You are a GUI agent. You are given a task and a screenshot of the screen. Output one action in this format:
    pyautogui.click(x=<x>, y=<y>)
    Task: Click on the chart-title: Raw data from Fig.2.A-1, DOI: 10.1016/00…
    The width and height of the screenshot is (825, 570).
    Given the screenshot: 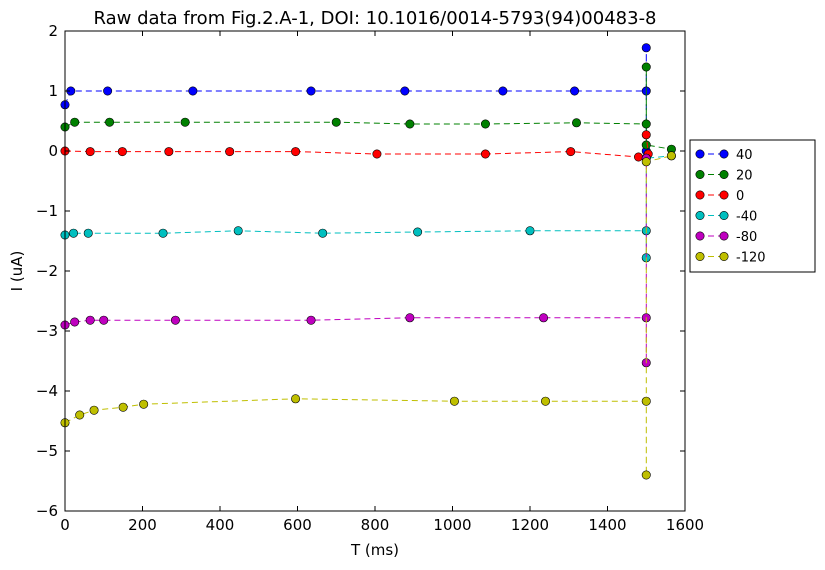 What is the action you would take?
    pyautogui.click(x=374, y=18)
    